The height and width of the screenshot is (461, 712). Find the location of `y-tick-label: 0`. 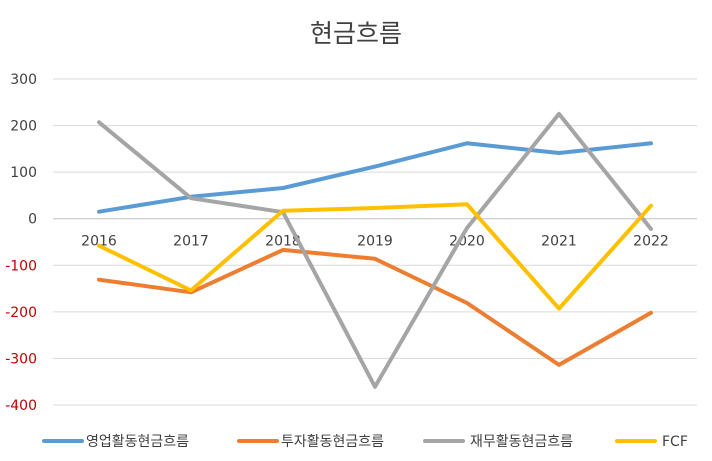

y-tick-label: 0 is located at coordinates (32, 220).